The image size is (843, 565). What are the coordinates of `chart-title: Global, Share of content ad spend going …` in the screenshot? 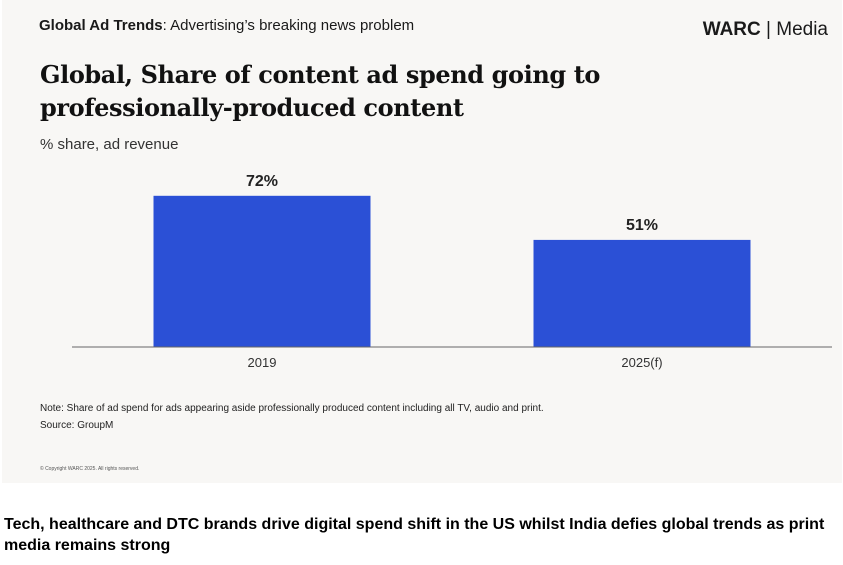 It's located at (320, 91).